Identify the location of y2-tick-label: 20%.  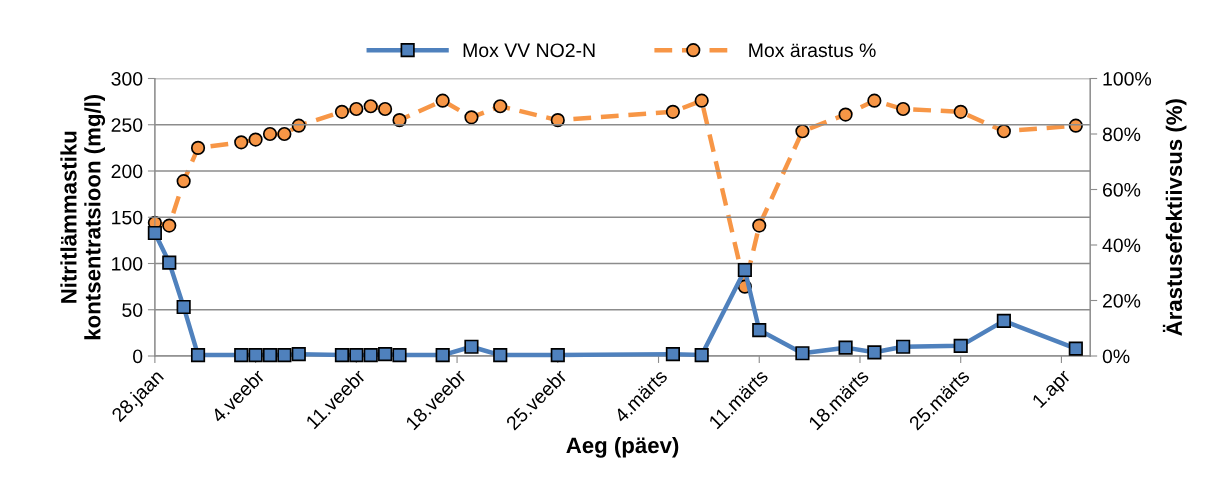
(1121, 300).